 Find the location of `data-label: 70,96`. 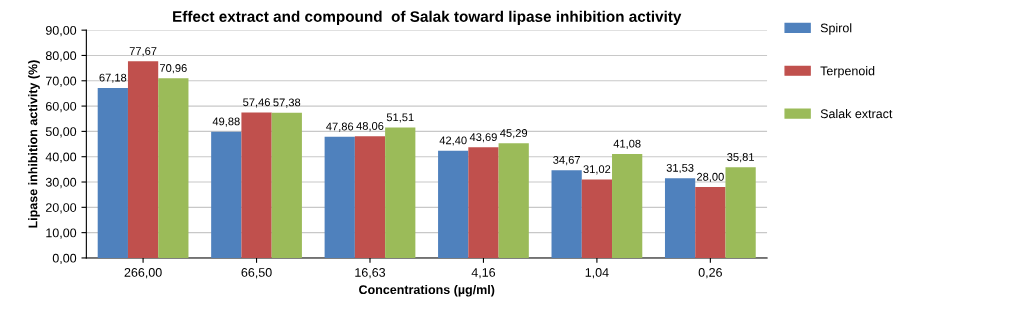

data-label: 70,96 is located at coordinates (173, 69).